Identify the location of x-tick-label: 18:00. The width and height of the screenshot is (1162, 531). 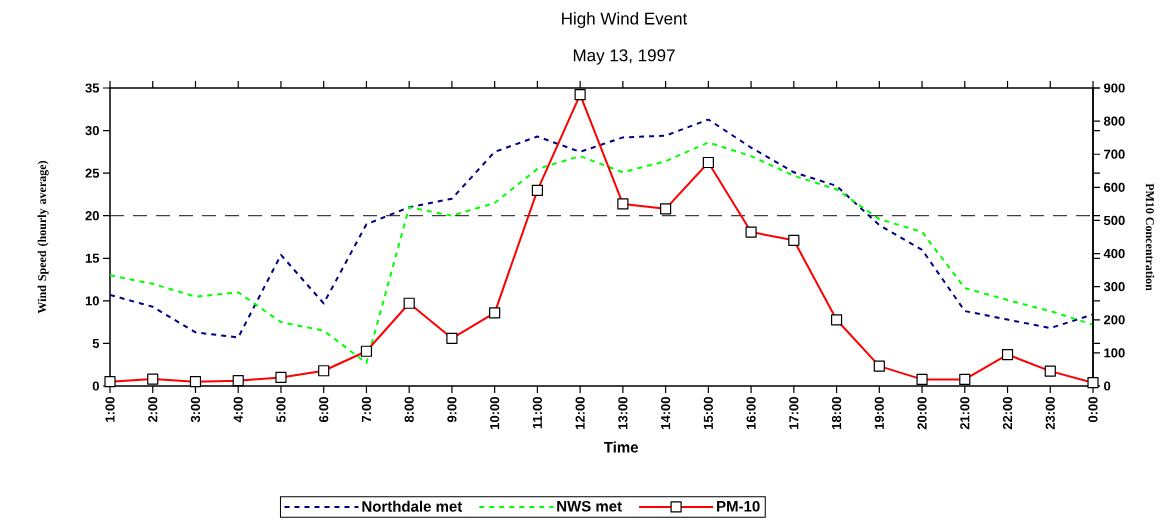
(836, 413).